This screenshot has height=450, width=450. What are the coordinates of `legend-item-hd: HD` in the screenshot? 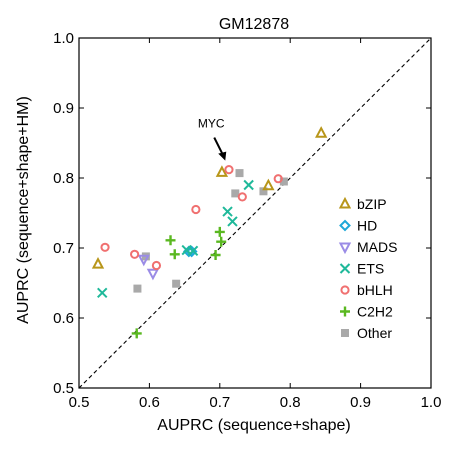 It's located at (358, 226).